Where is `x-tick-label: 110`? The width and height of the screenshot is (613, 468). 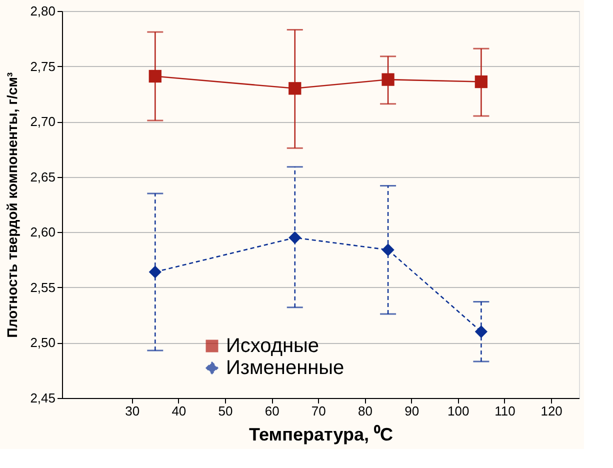 x-tick-label: 110 is located at coordinates (505, 411).